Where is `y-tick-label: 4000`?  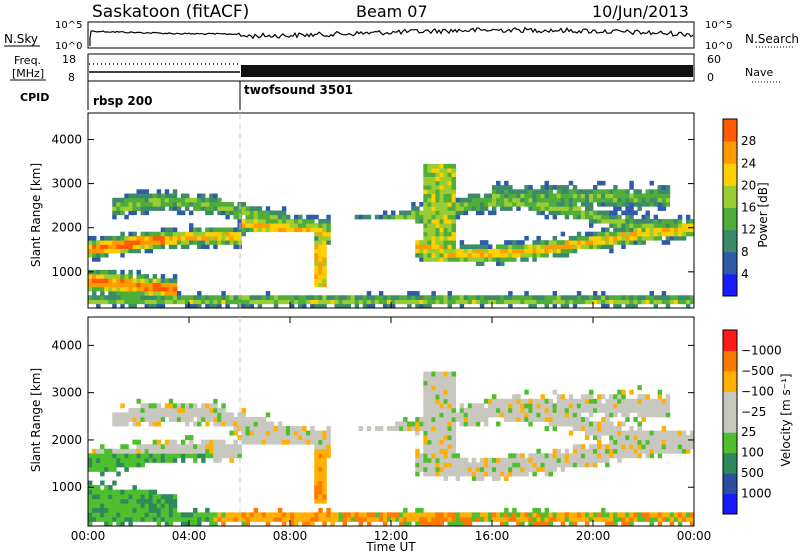 y-tick-label: 4000 is located at coordinates (66, 139).